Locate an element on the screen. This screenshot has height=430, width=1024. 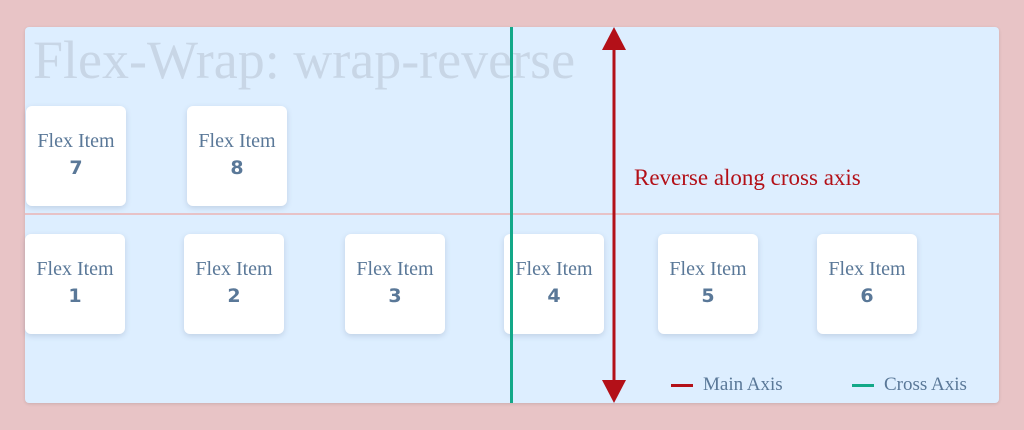
legend-cross-axis-label: Cross Axis is located at coordinates (925, 384).